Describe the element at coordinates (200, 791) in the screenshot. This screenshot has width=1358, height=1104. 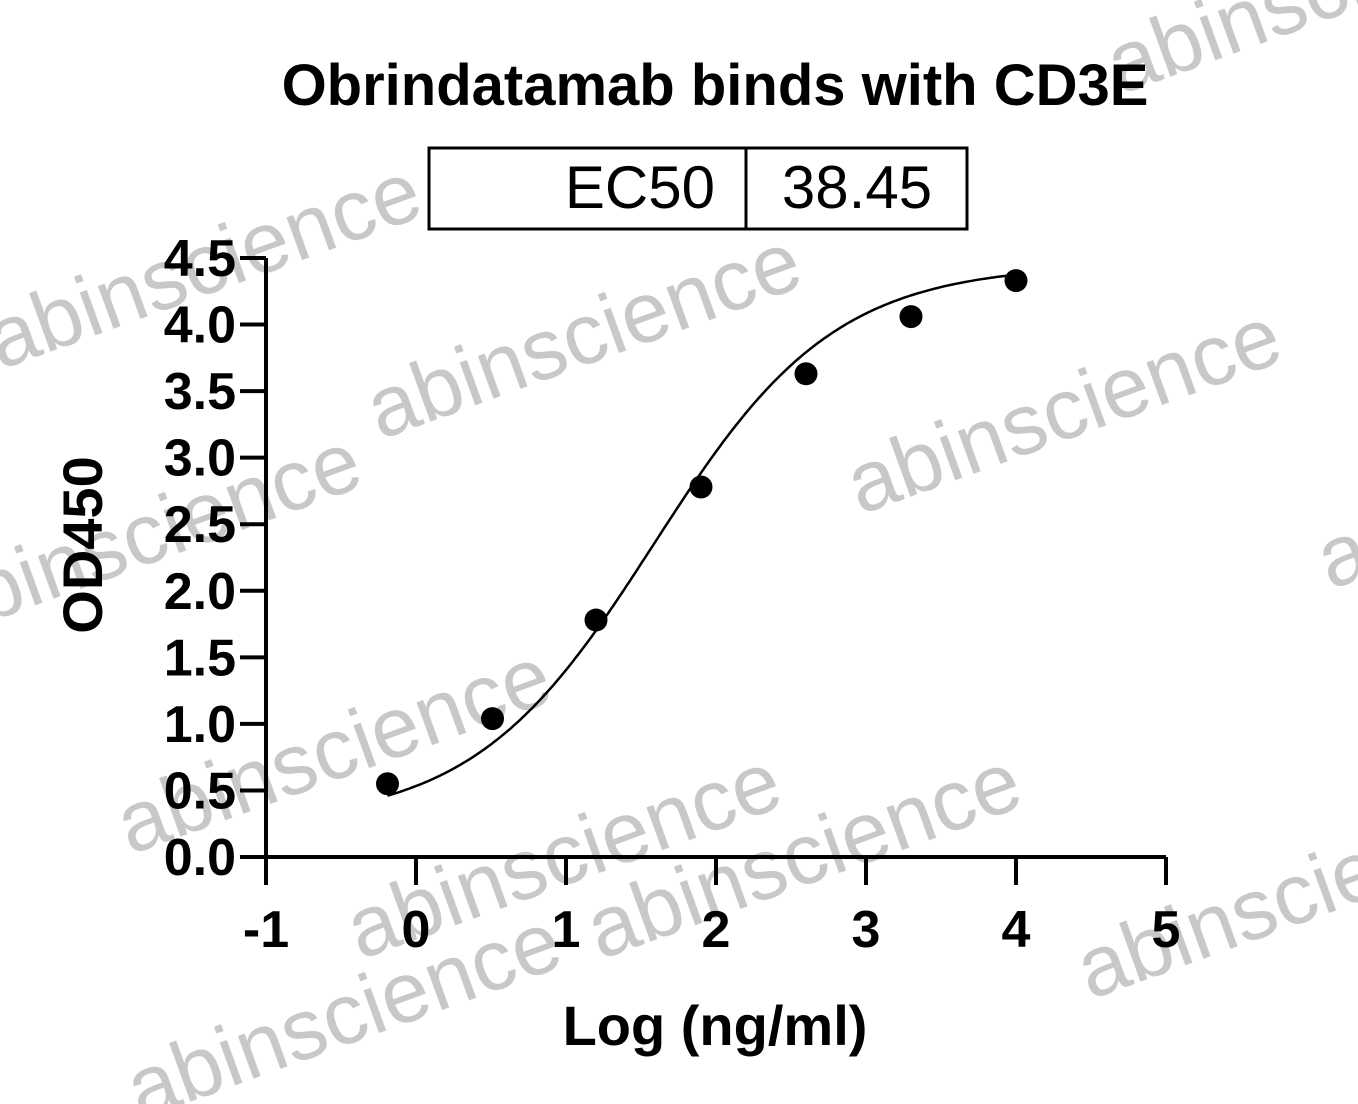
I see `y-tick-label: 0.5` at that location.